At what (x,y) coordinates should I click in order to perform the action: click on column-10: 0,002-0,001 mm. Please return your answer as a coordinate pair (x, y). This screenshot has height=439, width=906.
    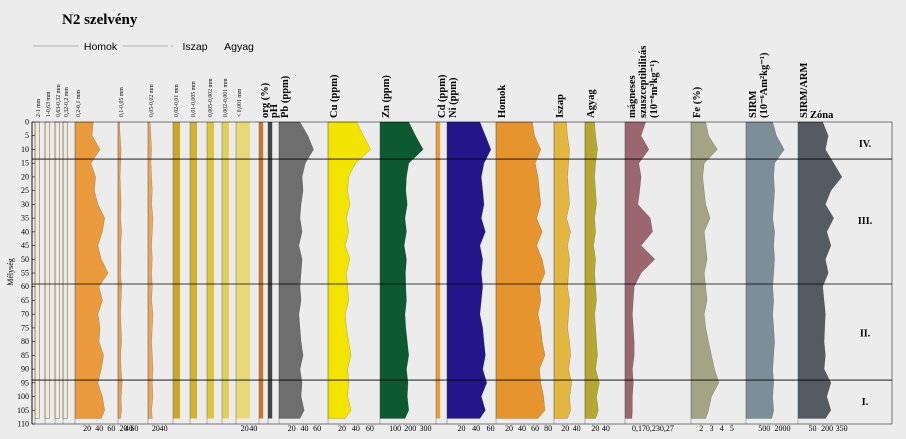
    Looking at the image, I should click on (225, 251).